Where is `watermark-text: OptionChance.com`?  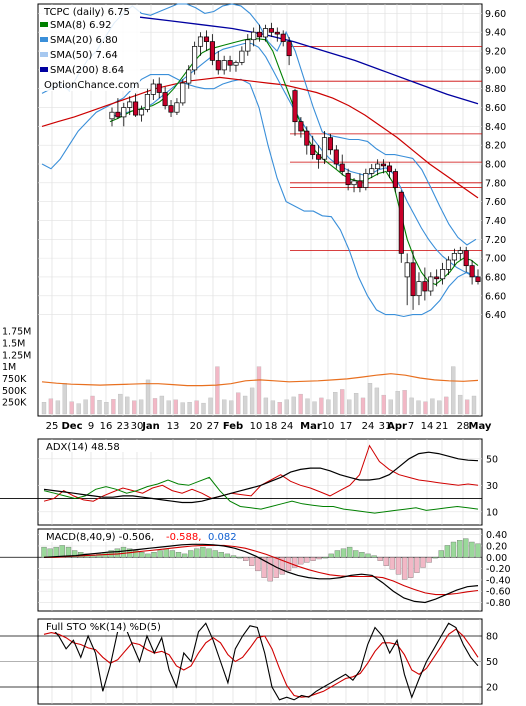
watermark-text: OptionChance.com is located at coordinates (91, 85).